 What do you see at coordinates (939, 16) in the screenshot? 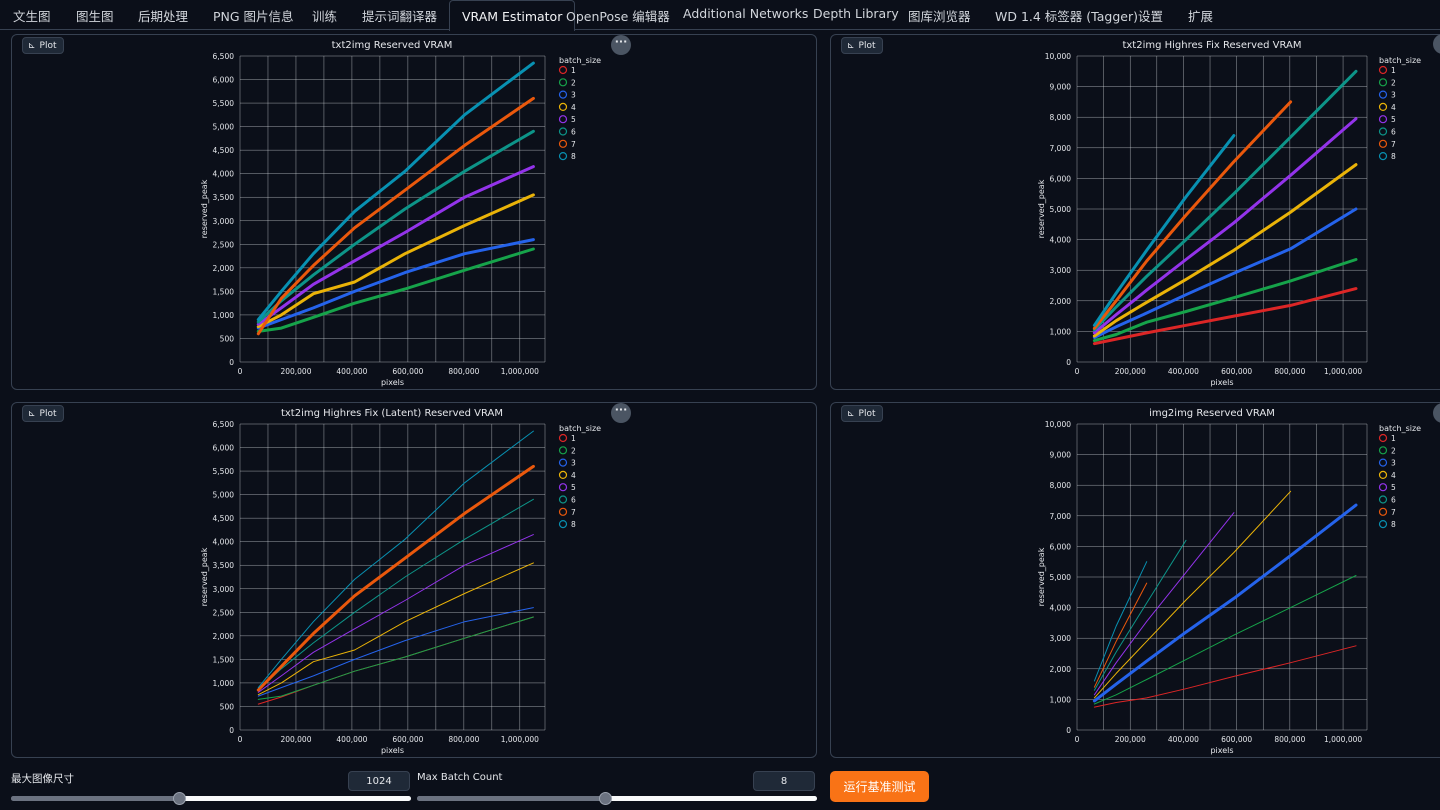
I see `tab-image-browser: 图库浏览器` at bounding box center [939, 16].